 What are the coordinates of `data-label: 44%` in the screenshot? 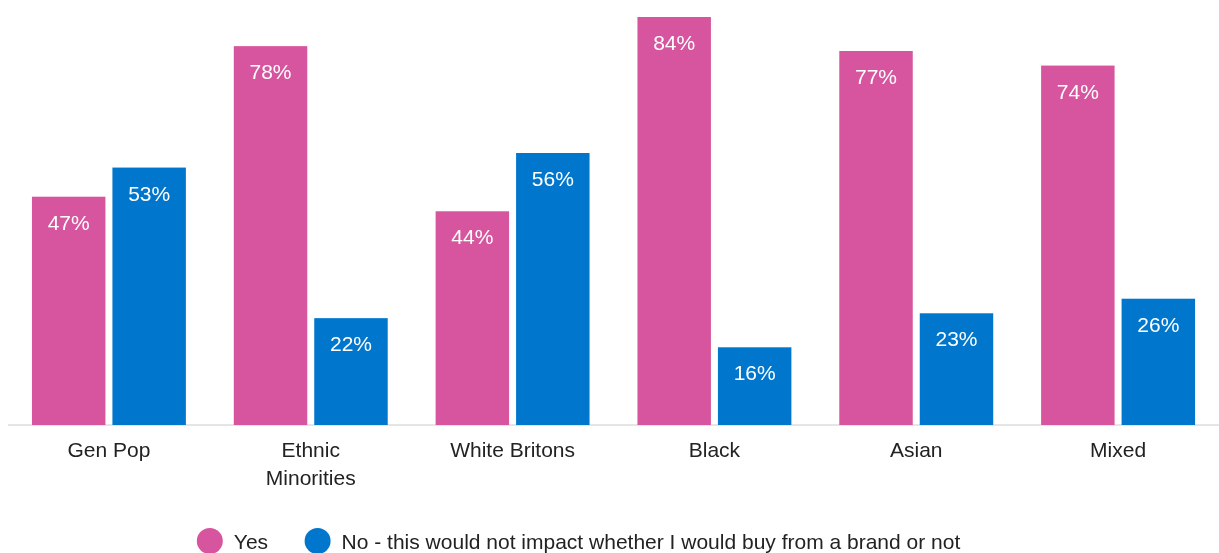 It's located at (472, 237).